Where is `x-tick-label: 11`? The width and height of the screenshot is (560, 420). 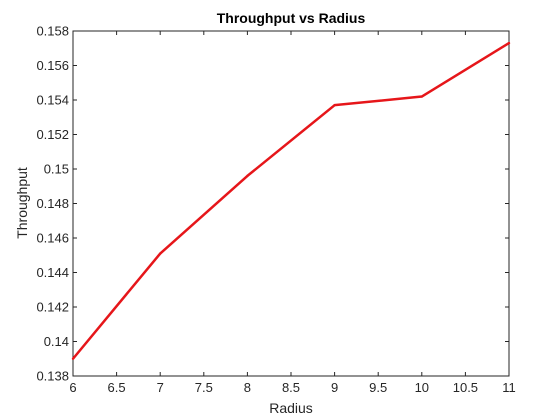 x-tick-label: 11 is located at coordinates (509, 387).